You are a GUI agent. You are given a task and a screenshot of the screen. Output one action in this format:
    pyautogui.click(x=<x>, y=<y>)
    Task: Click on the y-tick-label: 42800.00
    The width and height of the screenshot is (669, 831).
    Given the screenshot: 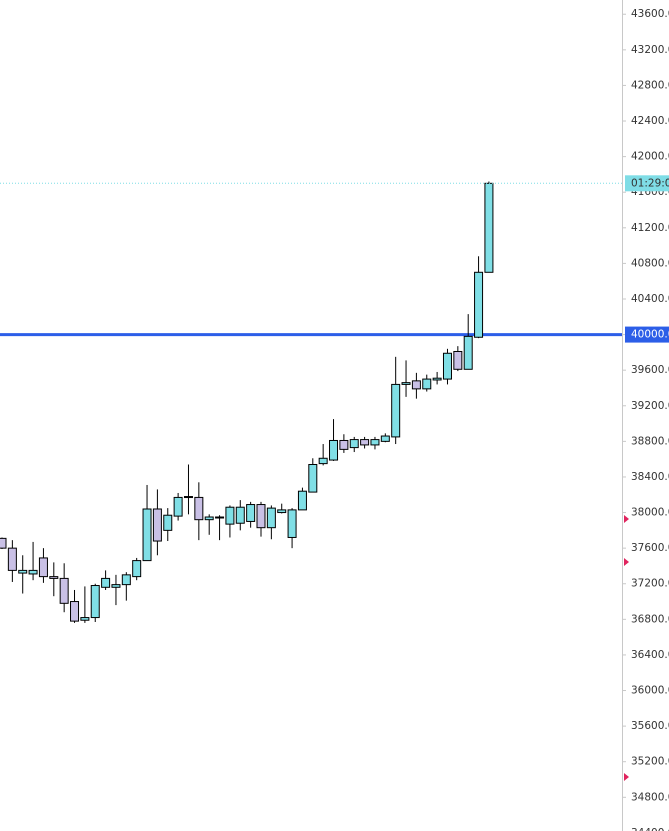 What is the action you would take?
    pyautogui.click(x=650, y=85)
    